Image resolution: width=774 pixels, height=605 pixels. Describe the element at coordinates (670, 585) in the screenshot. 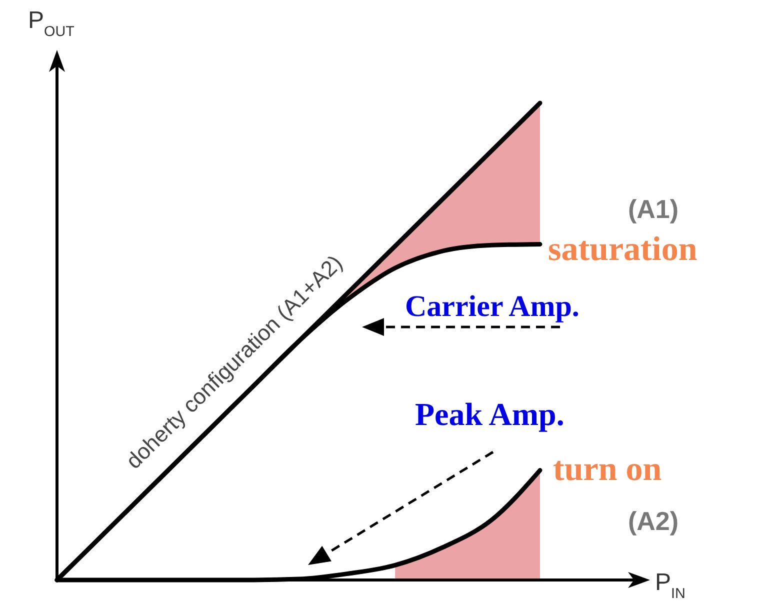

I see `x-axis-title: P$_{IN}$` at that location.